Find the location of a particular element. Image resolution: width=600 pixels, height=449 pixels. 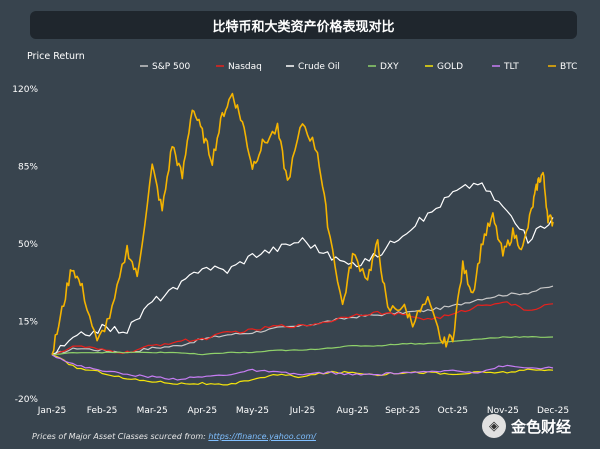

legend-label: TLT is located at coordinates (511, 67).